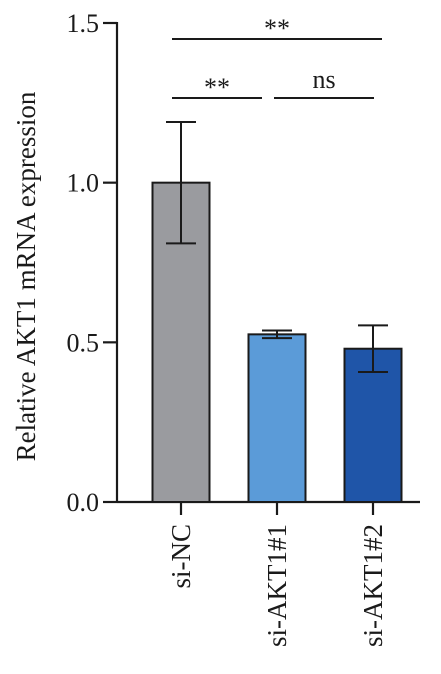 This screenshot has height=674, width=441. Describe the element at coordinates (26, 276) in the screenshot. I see `y-axis-title: Relative AKT1 mRNA expression` at that location.